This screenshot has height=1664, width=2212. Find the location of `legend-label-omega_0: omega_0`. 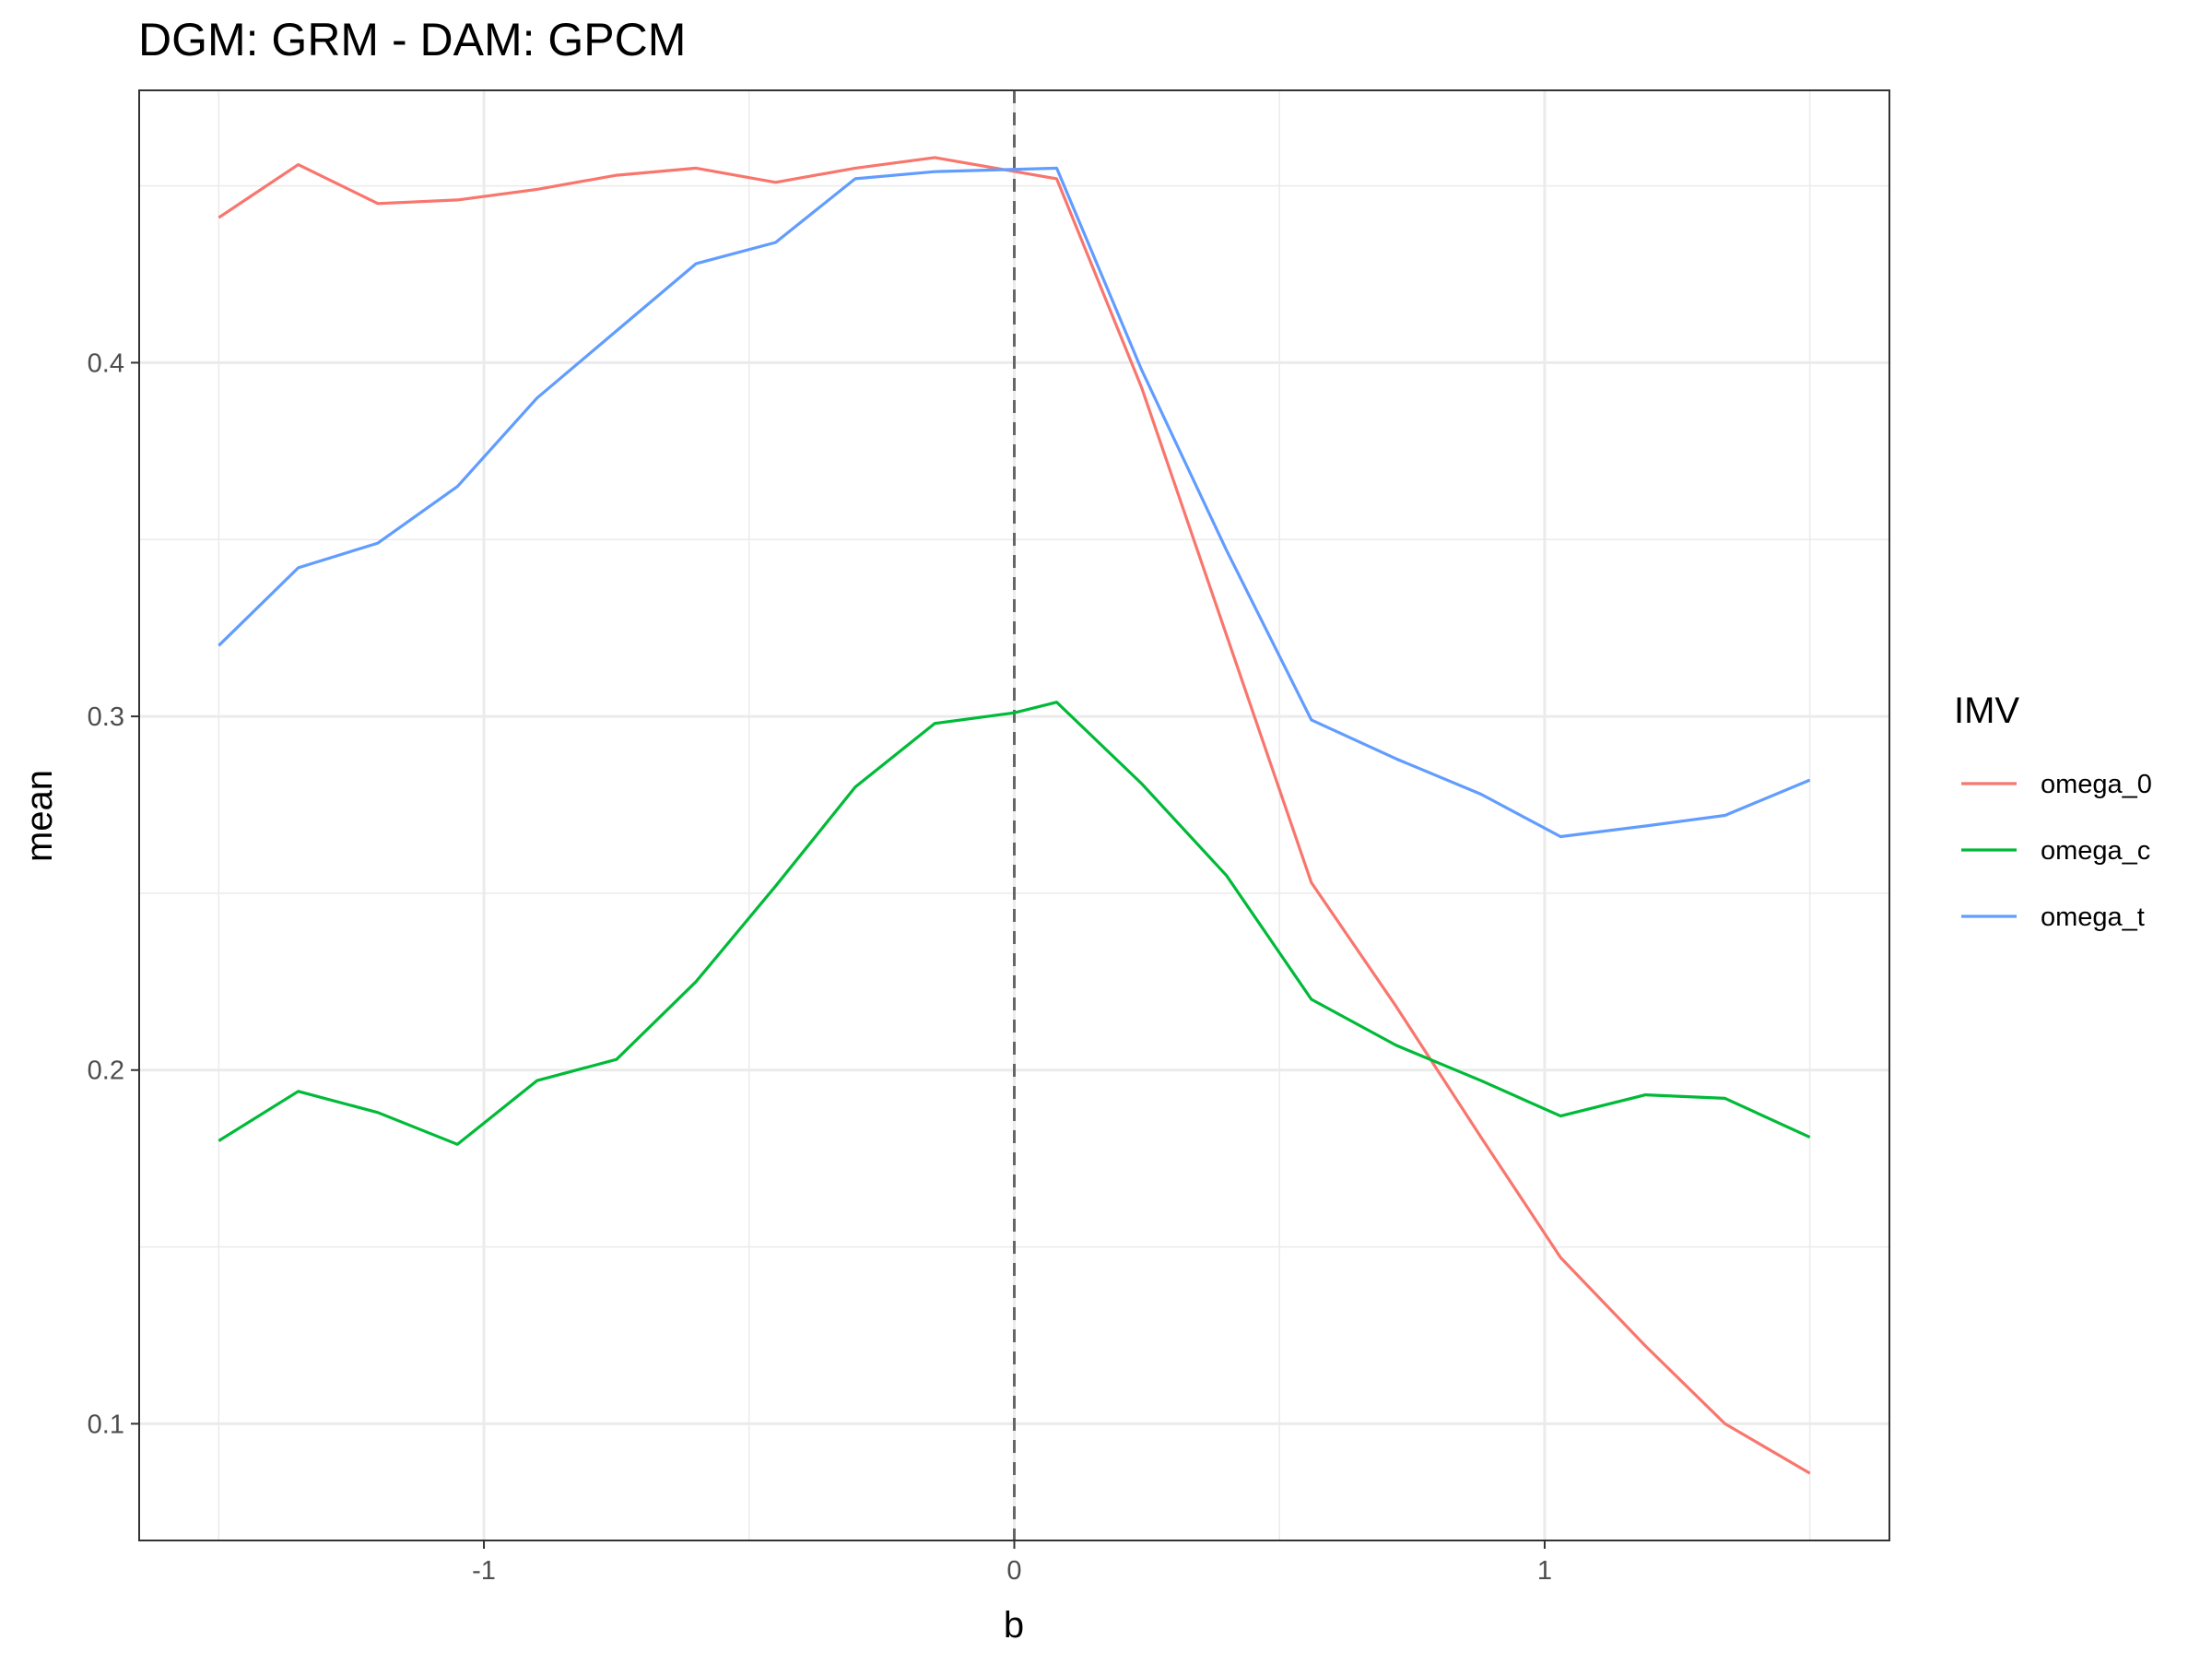

legend-label-omega_0: omega_0 is located at coordinates (2096, 784).